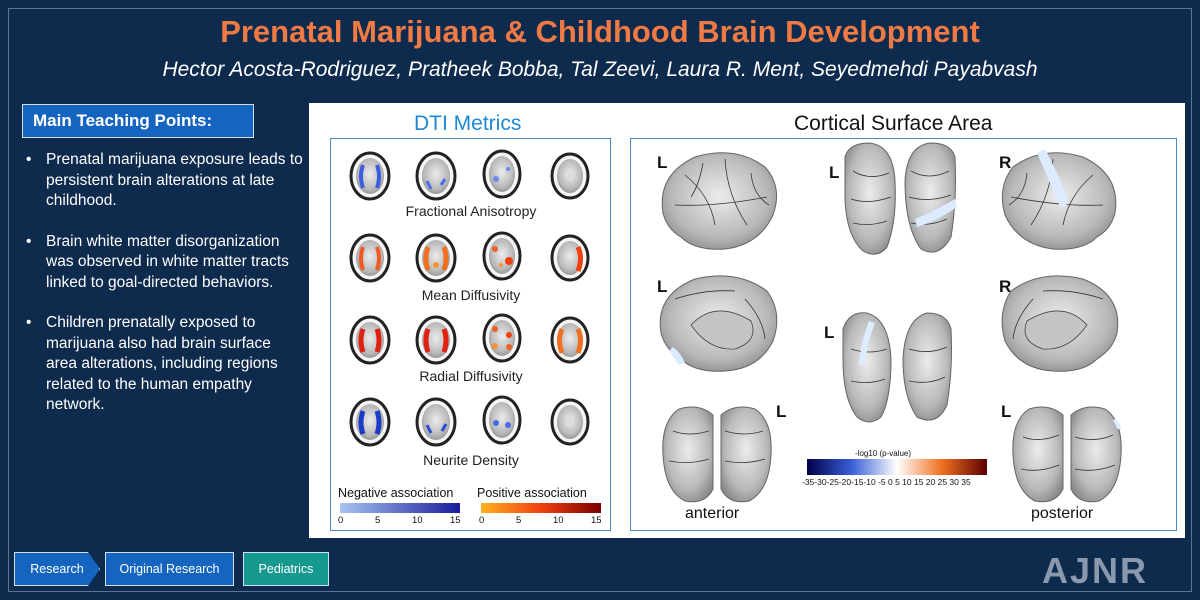 The width and height of the screenshot is (1200, 600). Describe the element at coordinates (138, 121) in the screenshot. I see `teaching-points-label: Main Teaching Points:` at that location.